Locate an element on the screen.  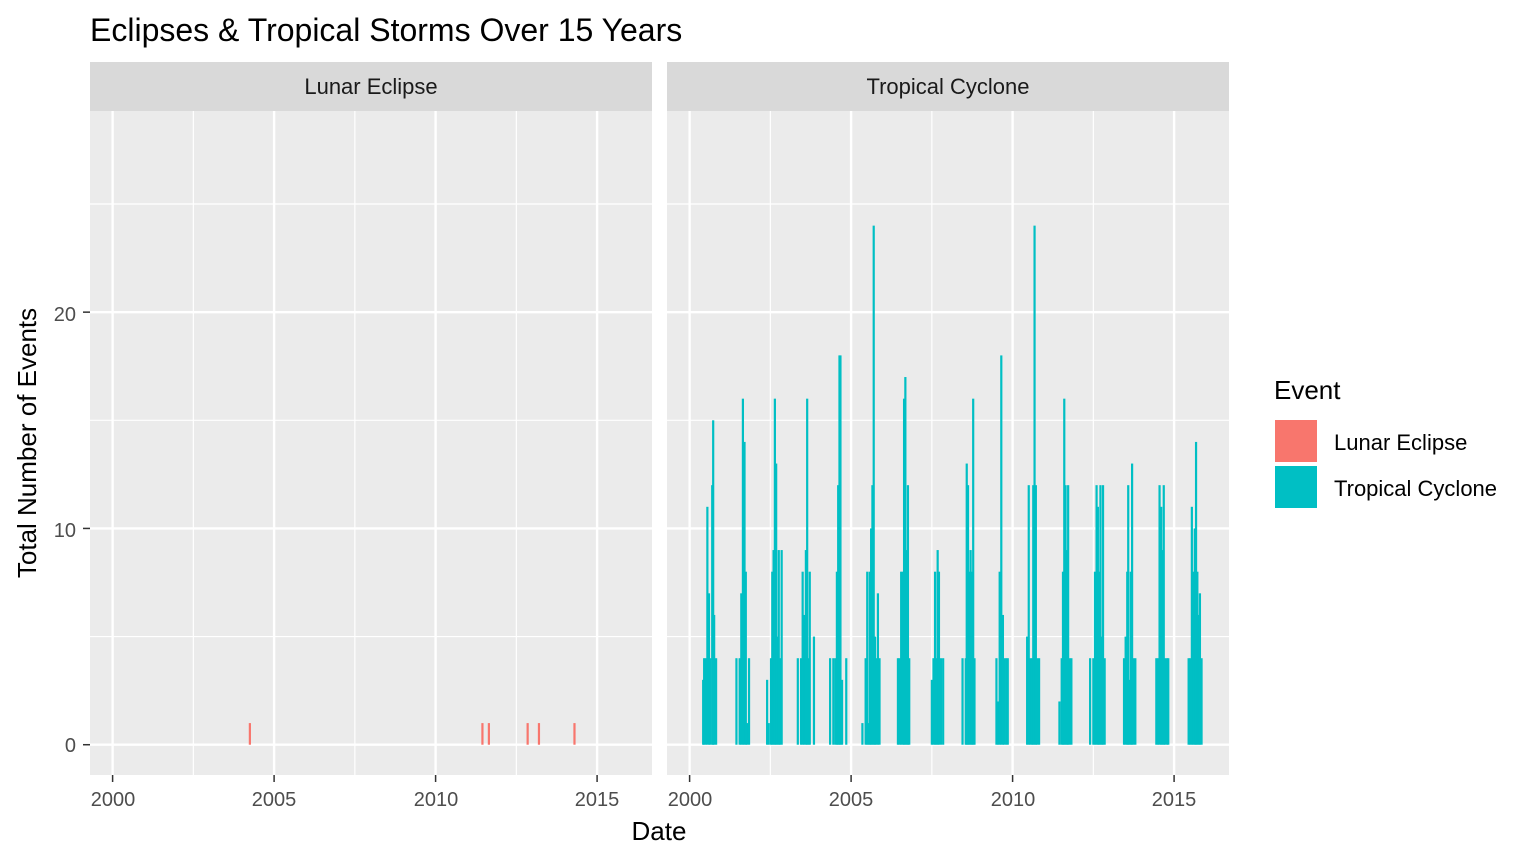
legend: Event Lunar Eclipse Tropical Cyclone is located at coordinates (1385, 441).